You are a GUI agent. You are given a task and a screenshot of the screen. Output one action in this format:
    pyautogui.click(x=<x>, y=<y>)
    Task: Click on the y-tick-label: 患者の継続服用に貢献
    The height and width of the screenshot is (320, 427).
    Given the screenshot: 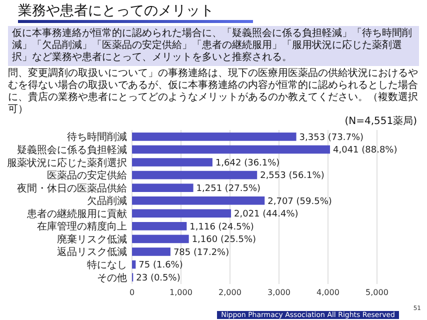 What is the action you would take?
    pyautogui.click(x=76, y=214)
    